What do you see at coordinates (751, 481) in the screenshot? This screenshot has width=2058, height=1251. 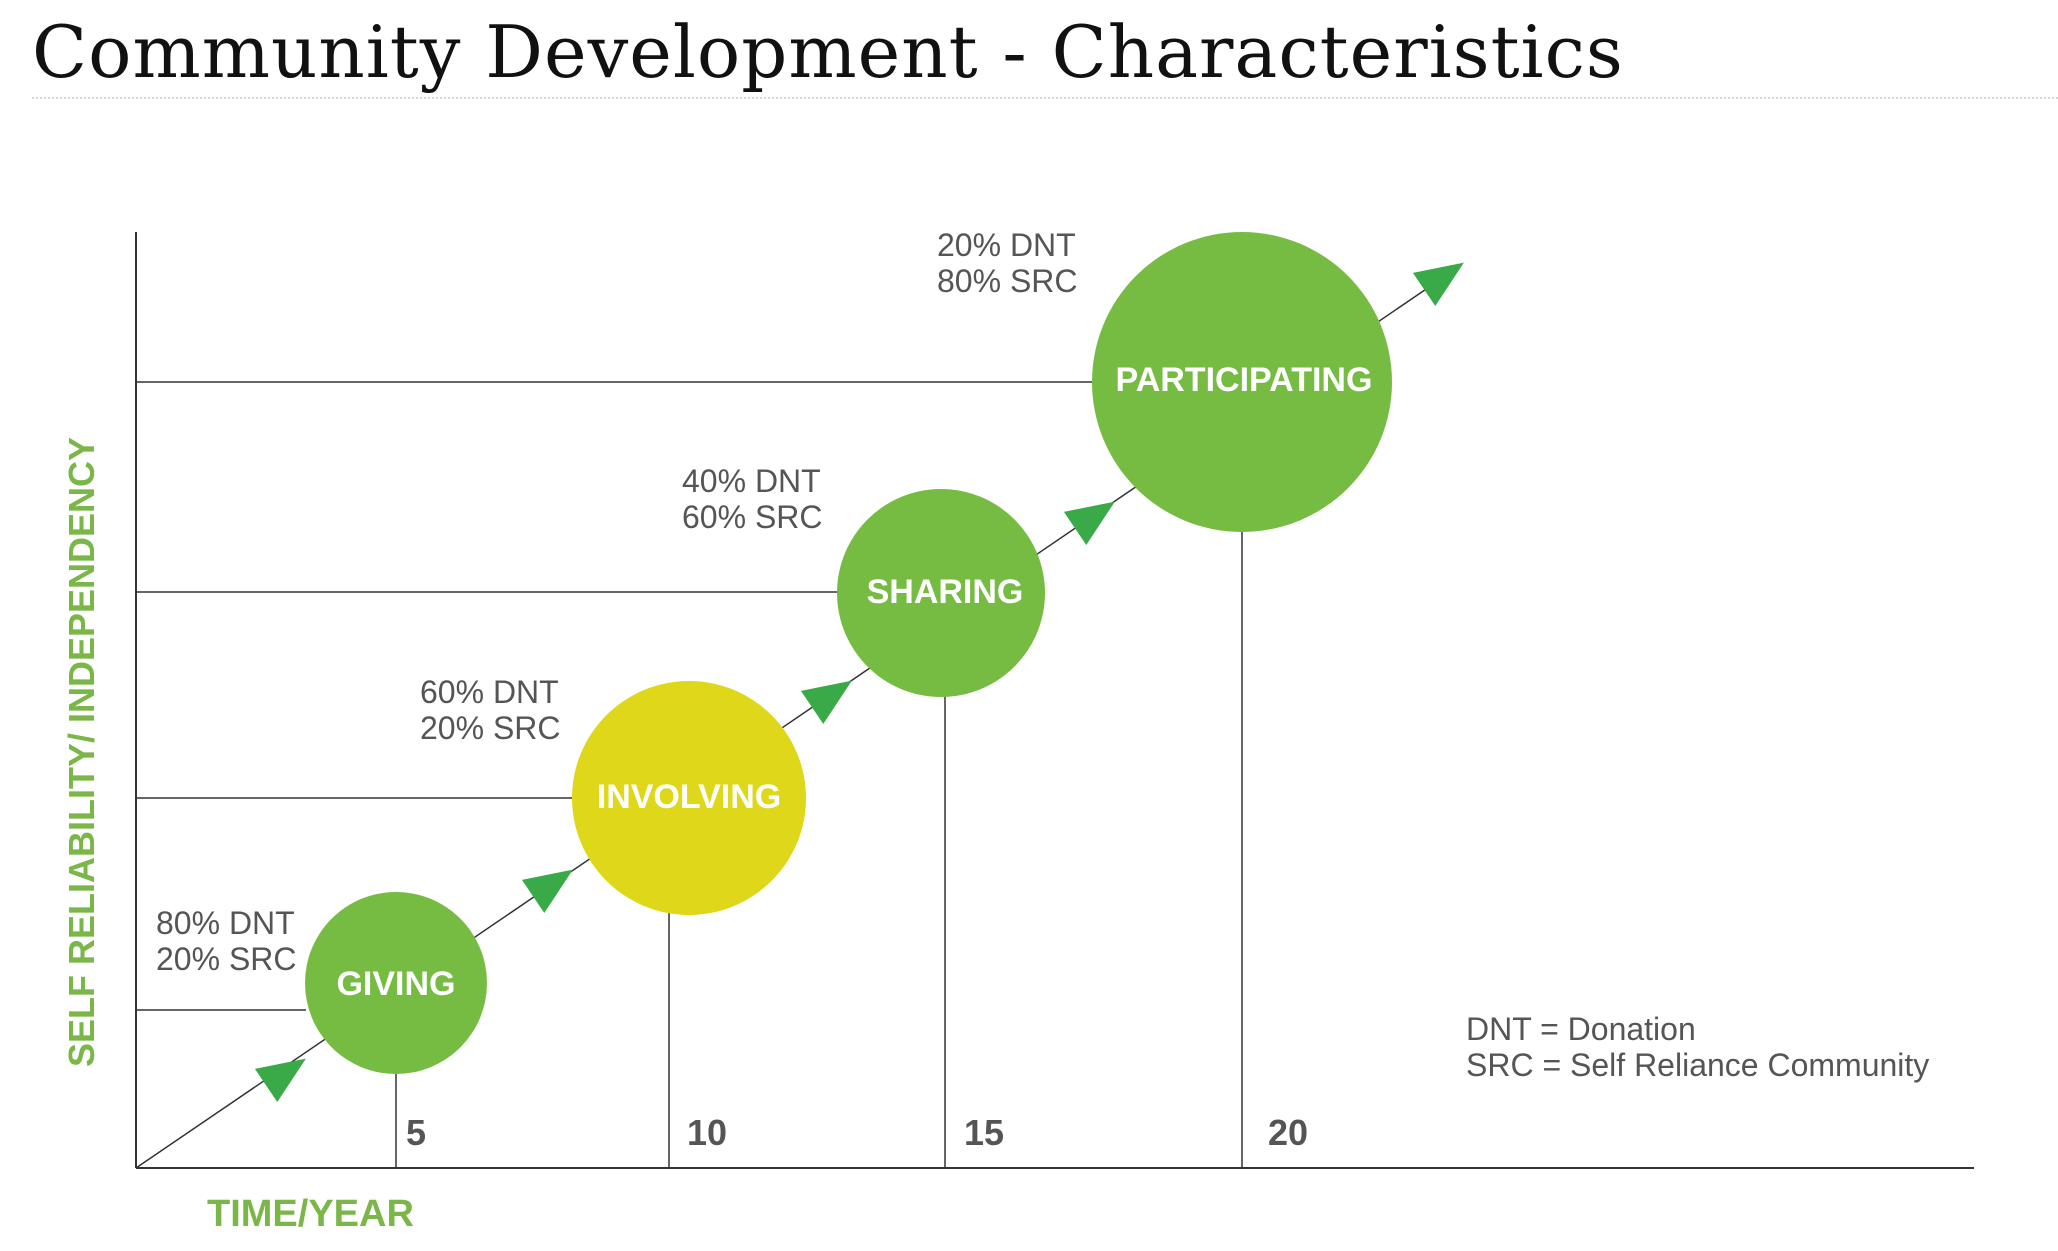 I see `pct-label-sharing-dnt: 40% DNT` at bounding box center [751, 481].